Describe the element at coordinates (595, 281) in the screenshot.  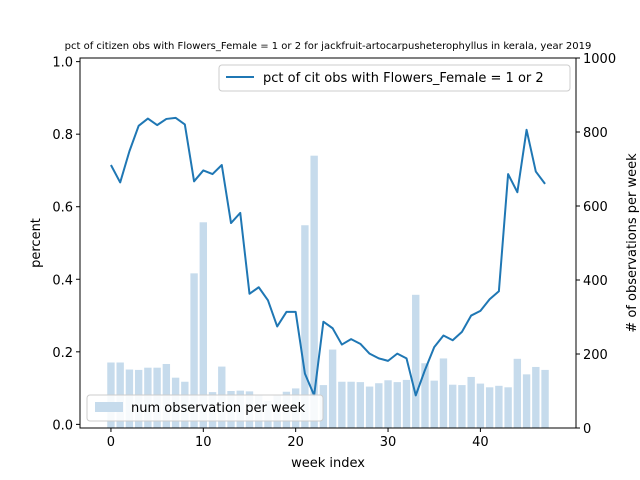
I see `y-right-tick-label-400: 400` at that location.